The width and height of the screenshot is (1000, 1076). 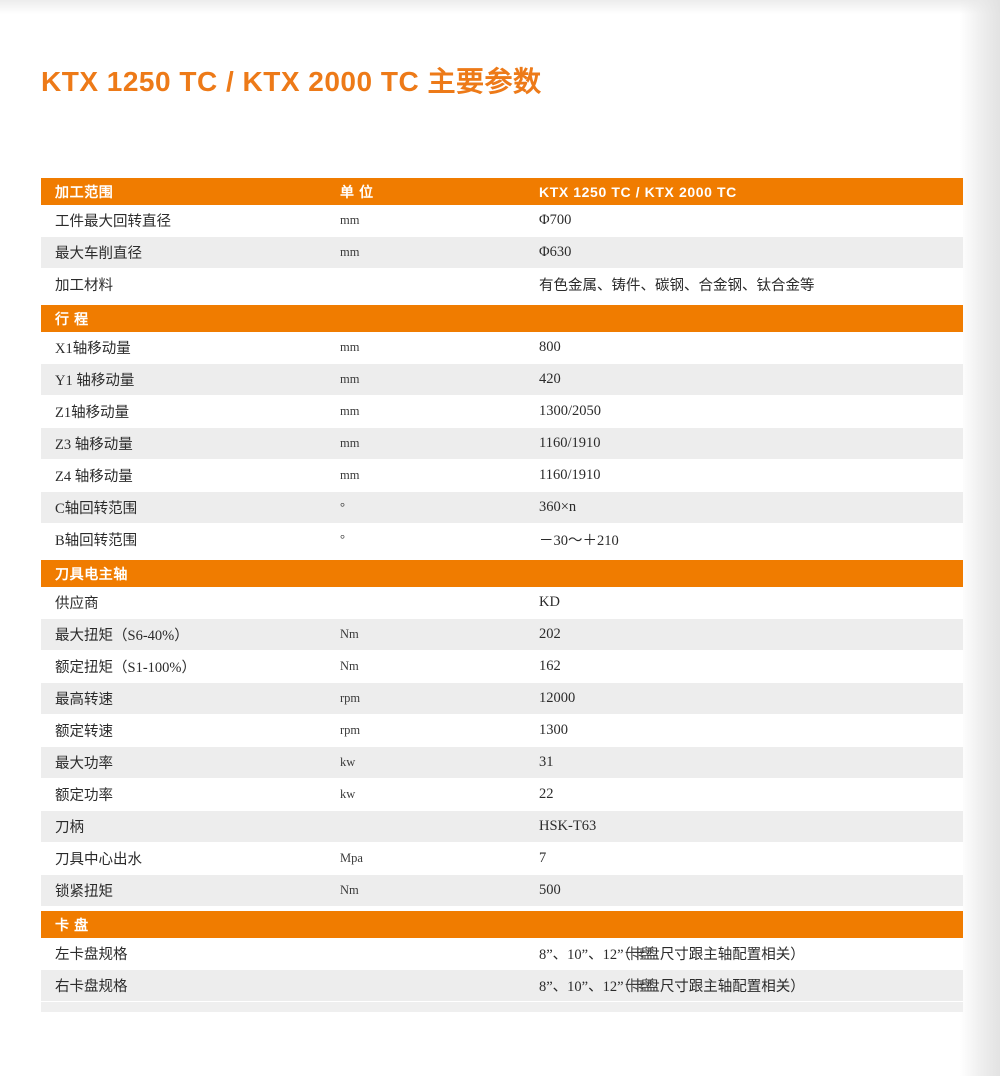 What do you see at coordinates (432, 698) in the screenshot?
I see `row-unit: rpm` at bounding box center [432, 698].